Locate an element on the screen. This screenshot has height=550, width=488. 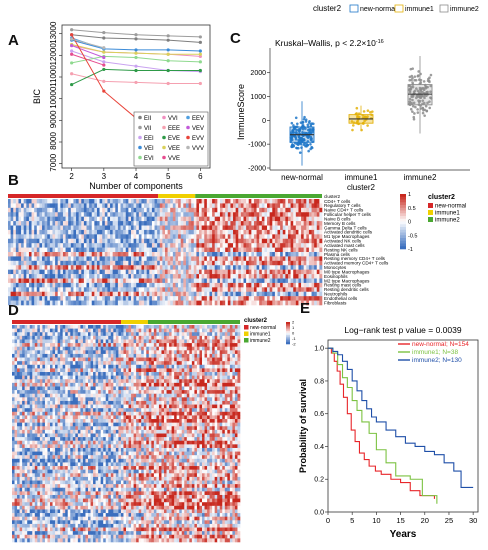
bic-legend-marker is located at coordinates (164, 137).